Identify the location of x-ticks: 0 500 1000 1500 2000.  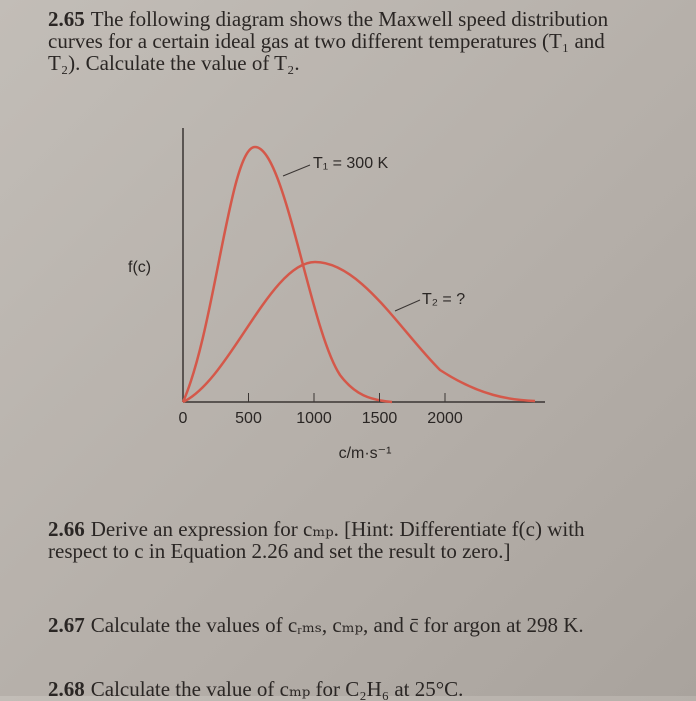
(321, 410).